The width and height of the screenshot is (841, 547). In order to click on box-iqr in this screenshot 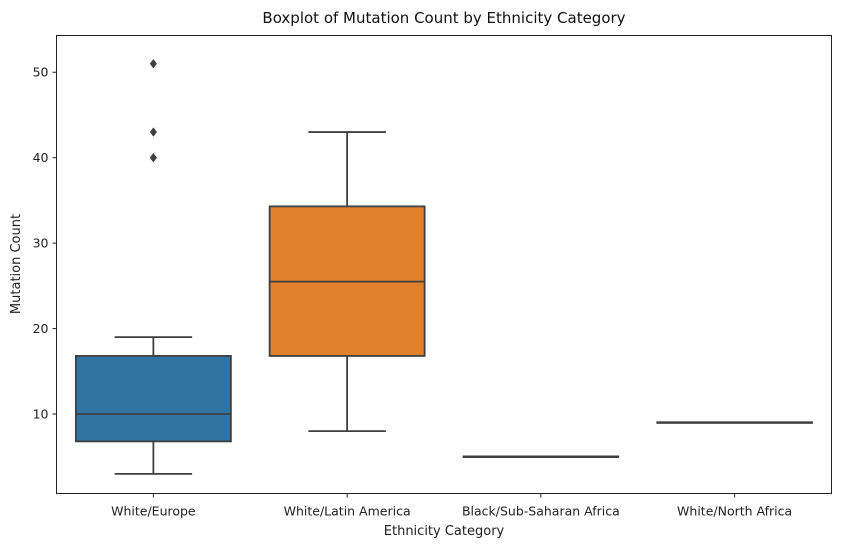, I will do `click(153, 399)`.